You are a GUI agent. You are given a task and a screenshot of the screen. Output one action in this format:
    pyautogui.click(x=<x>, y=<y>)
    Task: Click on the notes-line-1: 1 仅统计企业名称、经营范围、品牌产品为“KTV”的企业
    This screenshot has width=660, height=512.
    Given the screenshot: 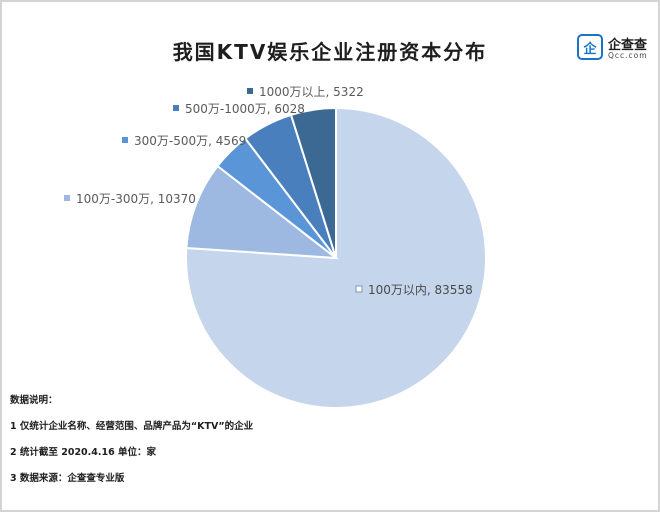 What is the action you would take?
    pyautogui.click(x=132, y=426)
    